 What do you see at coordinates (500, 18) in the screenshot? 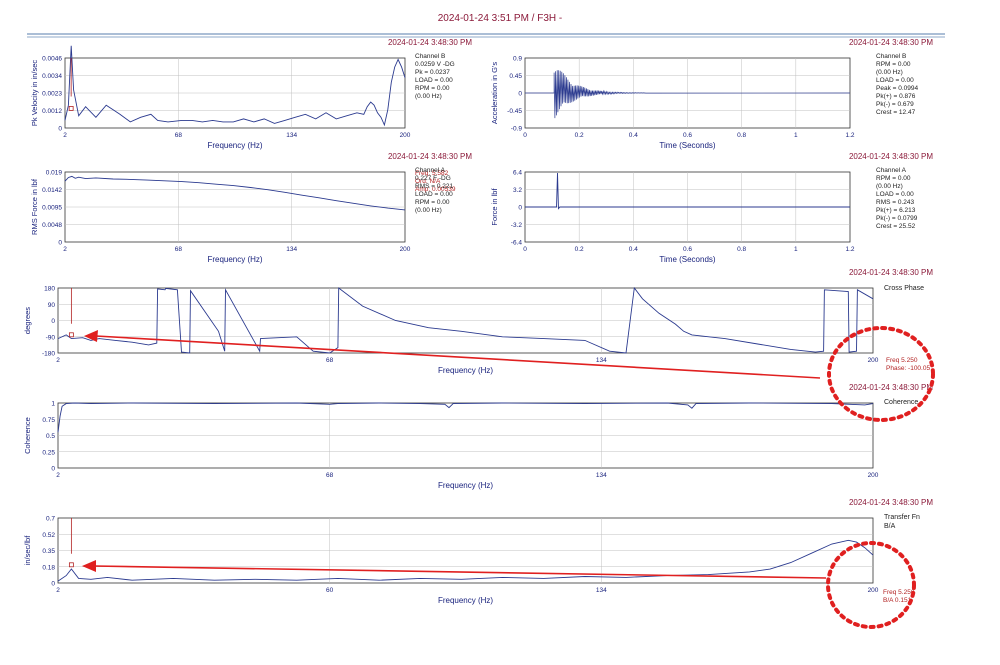
I see `page-title: 2024-01-24 3:51 PM / F3H -` at bounding box center [500, 18].